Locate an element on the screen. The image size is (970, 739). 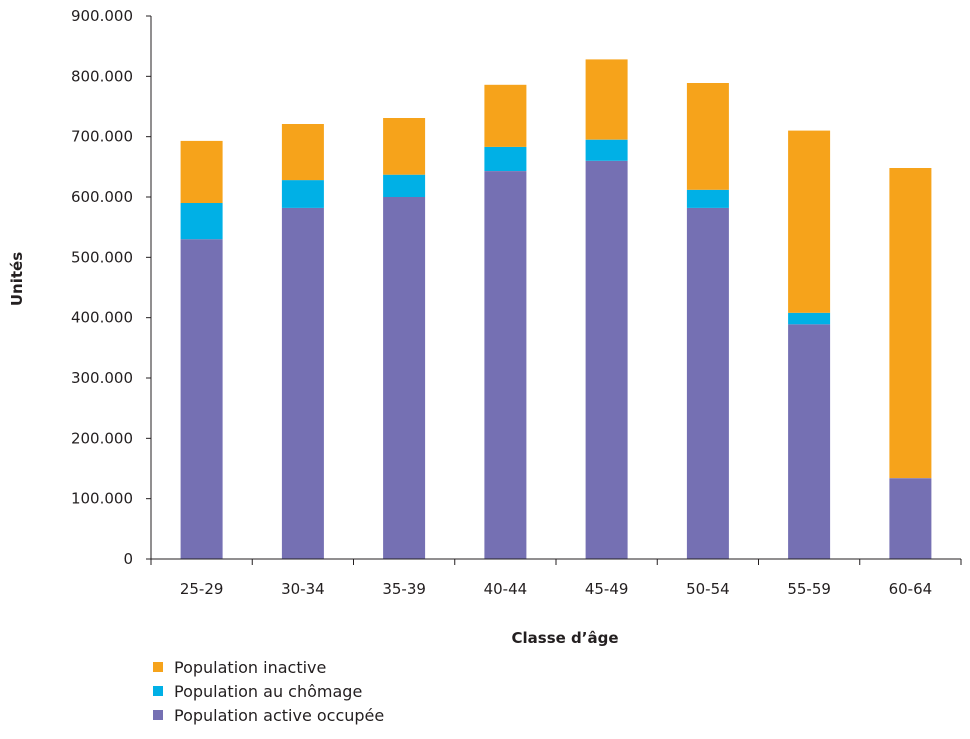
y-tick-label: 0 is located at coordinates (128, 559).